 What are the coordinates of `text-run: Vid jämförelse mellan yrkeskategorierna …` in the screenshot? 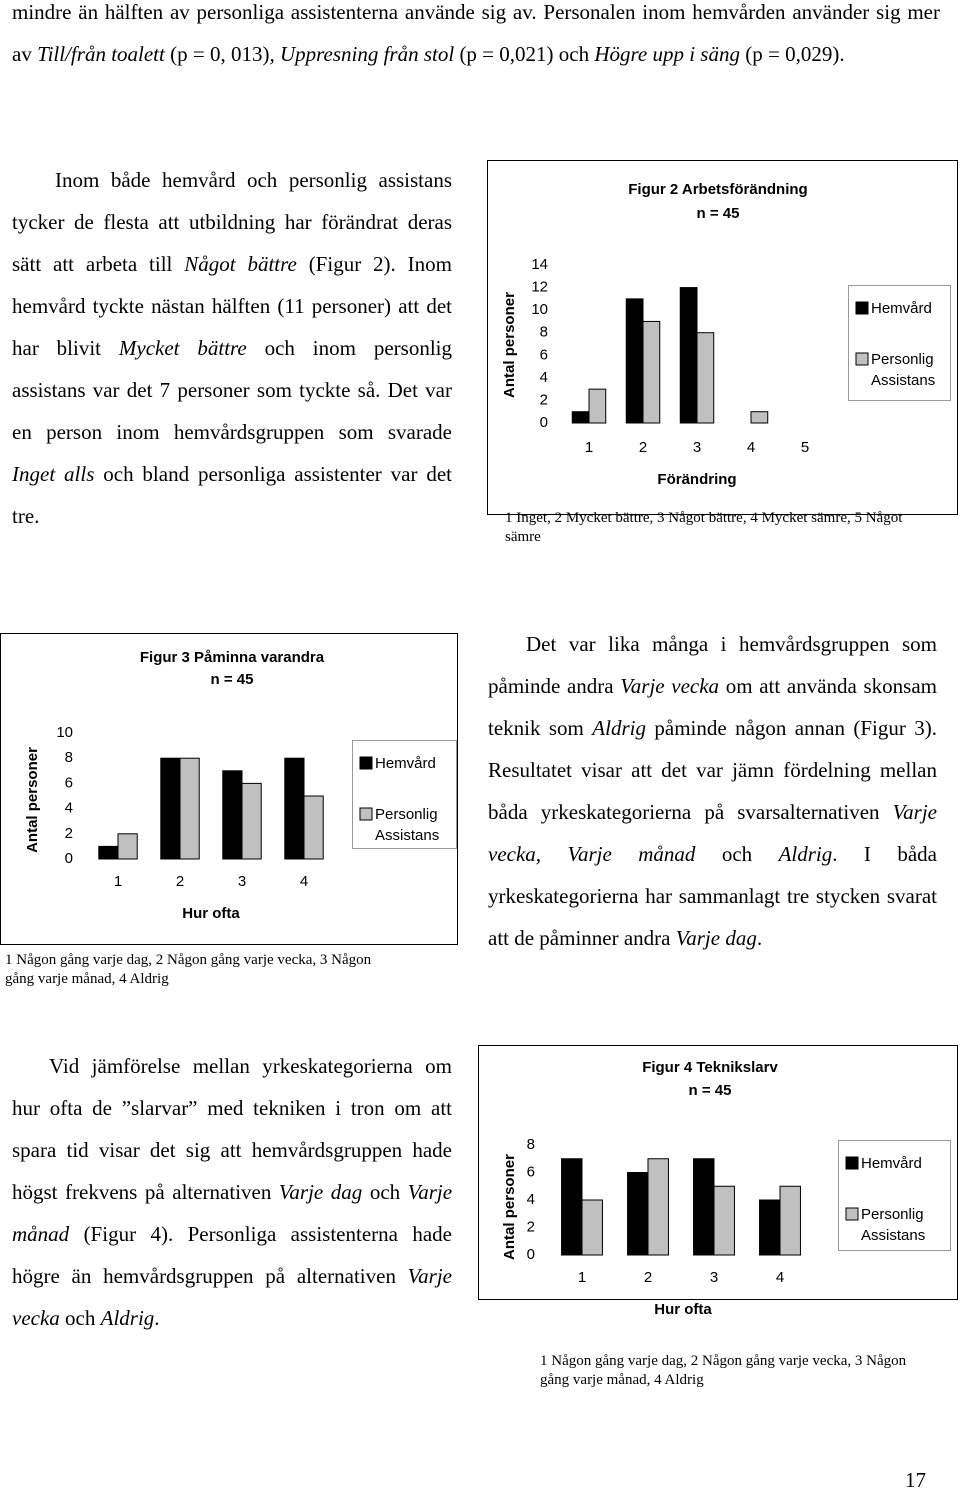 It's located at (232, 1129).